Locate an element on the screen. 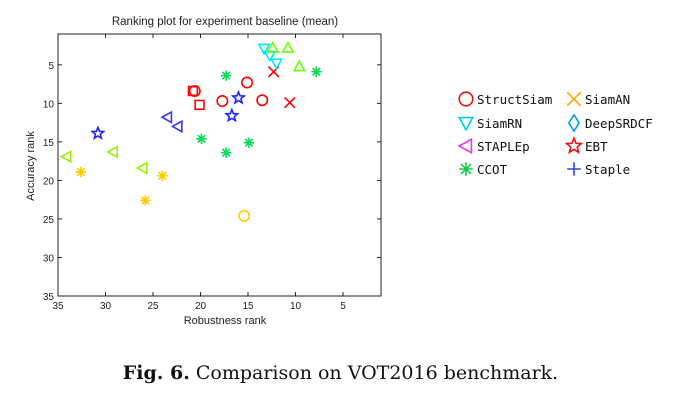 This screenshot has width=681, height=410. x-tick-label: 25 is located at coordinates (153, 306).